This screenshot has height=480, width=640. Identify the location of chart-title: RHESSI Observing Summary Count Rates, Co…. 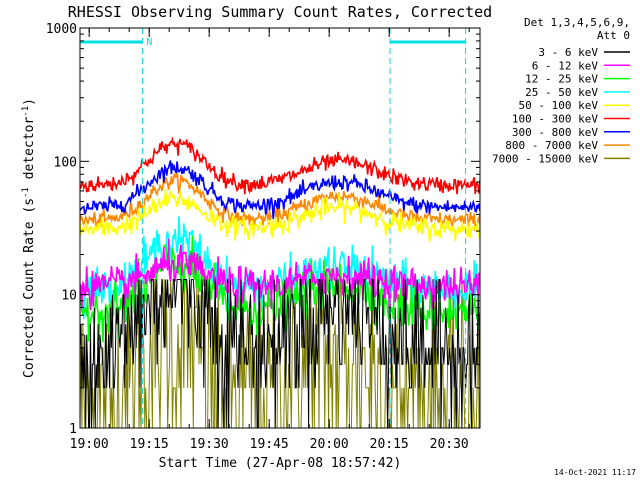
(280, 12).